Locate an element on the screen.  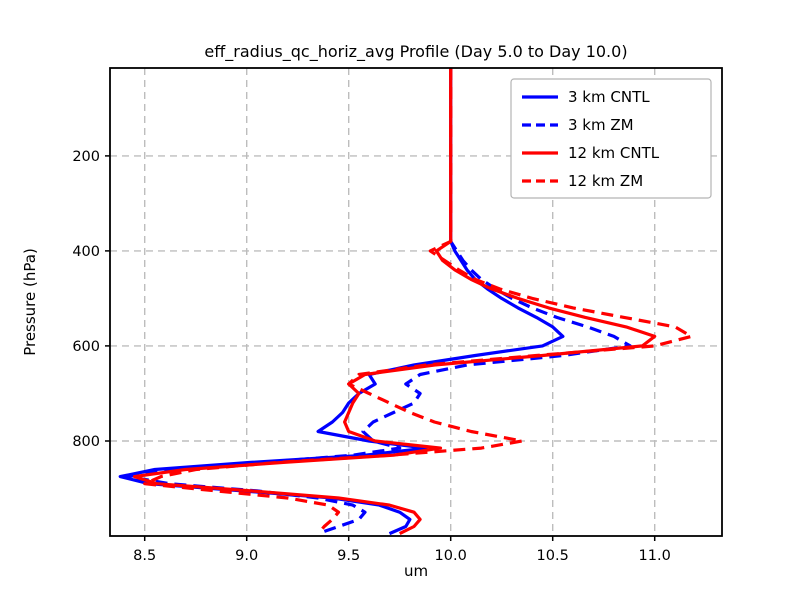
x-axis-label: um is located at coordinates (416, 571).